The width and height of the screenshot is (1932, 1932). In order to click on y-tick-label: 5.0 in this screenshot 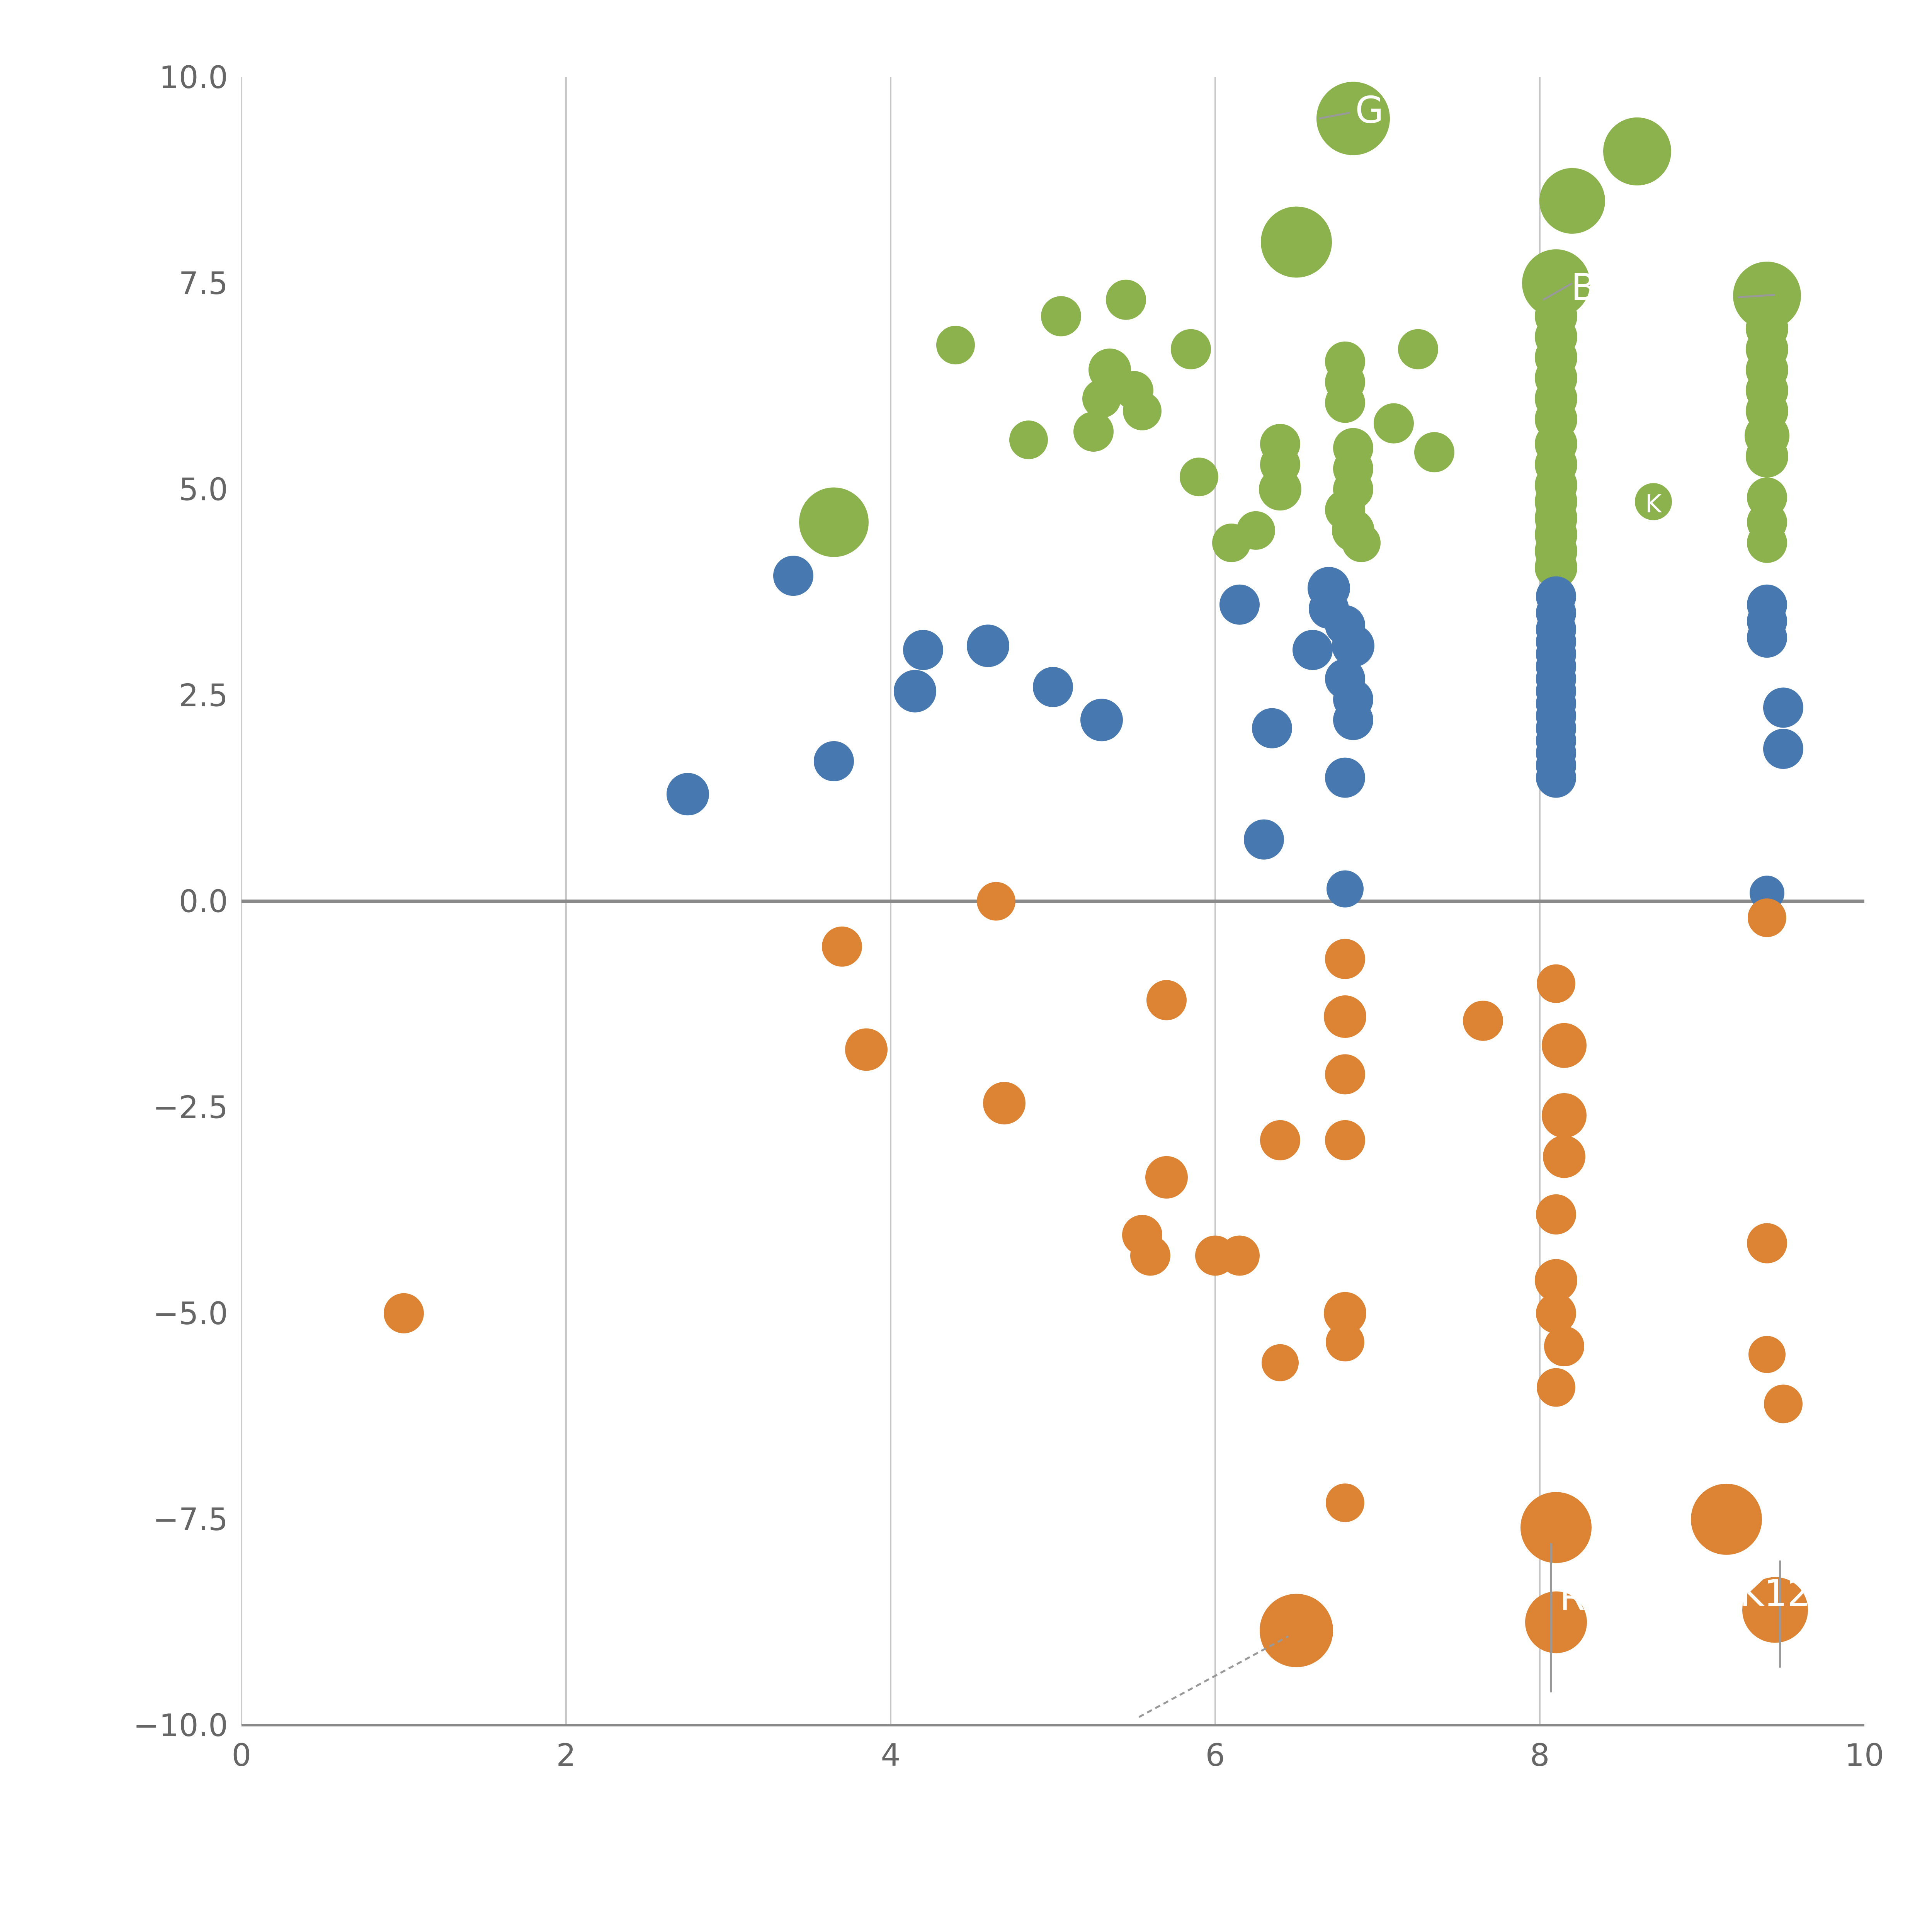, I will do `click(204, 489)`.